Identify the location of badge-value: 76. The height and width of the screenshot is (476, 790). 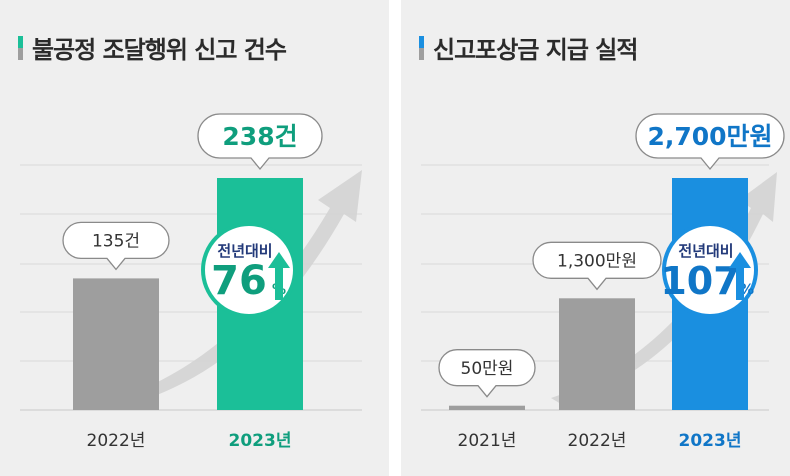
(239, 281).